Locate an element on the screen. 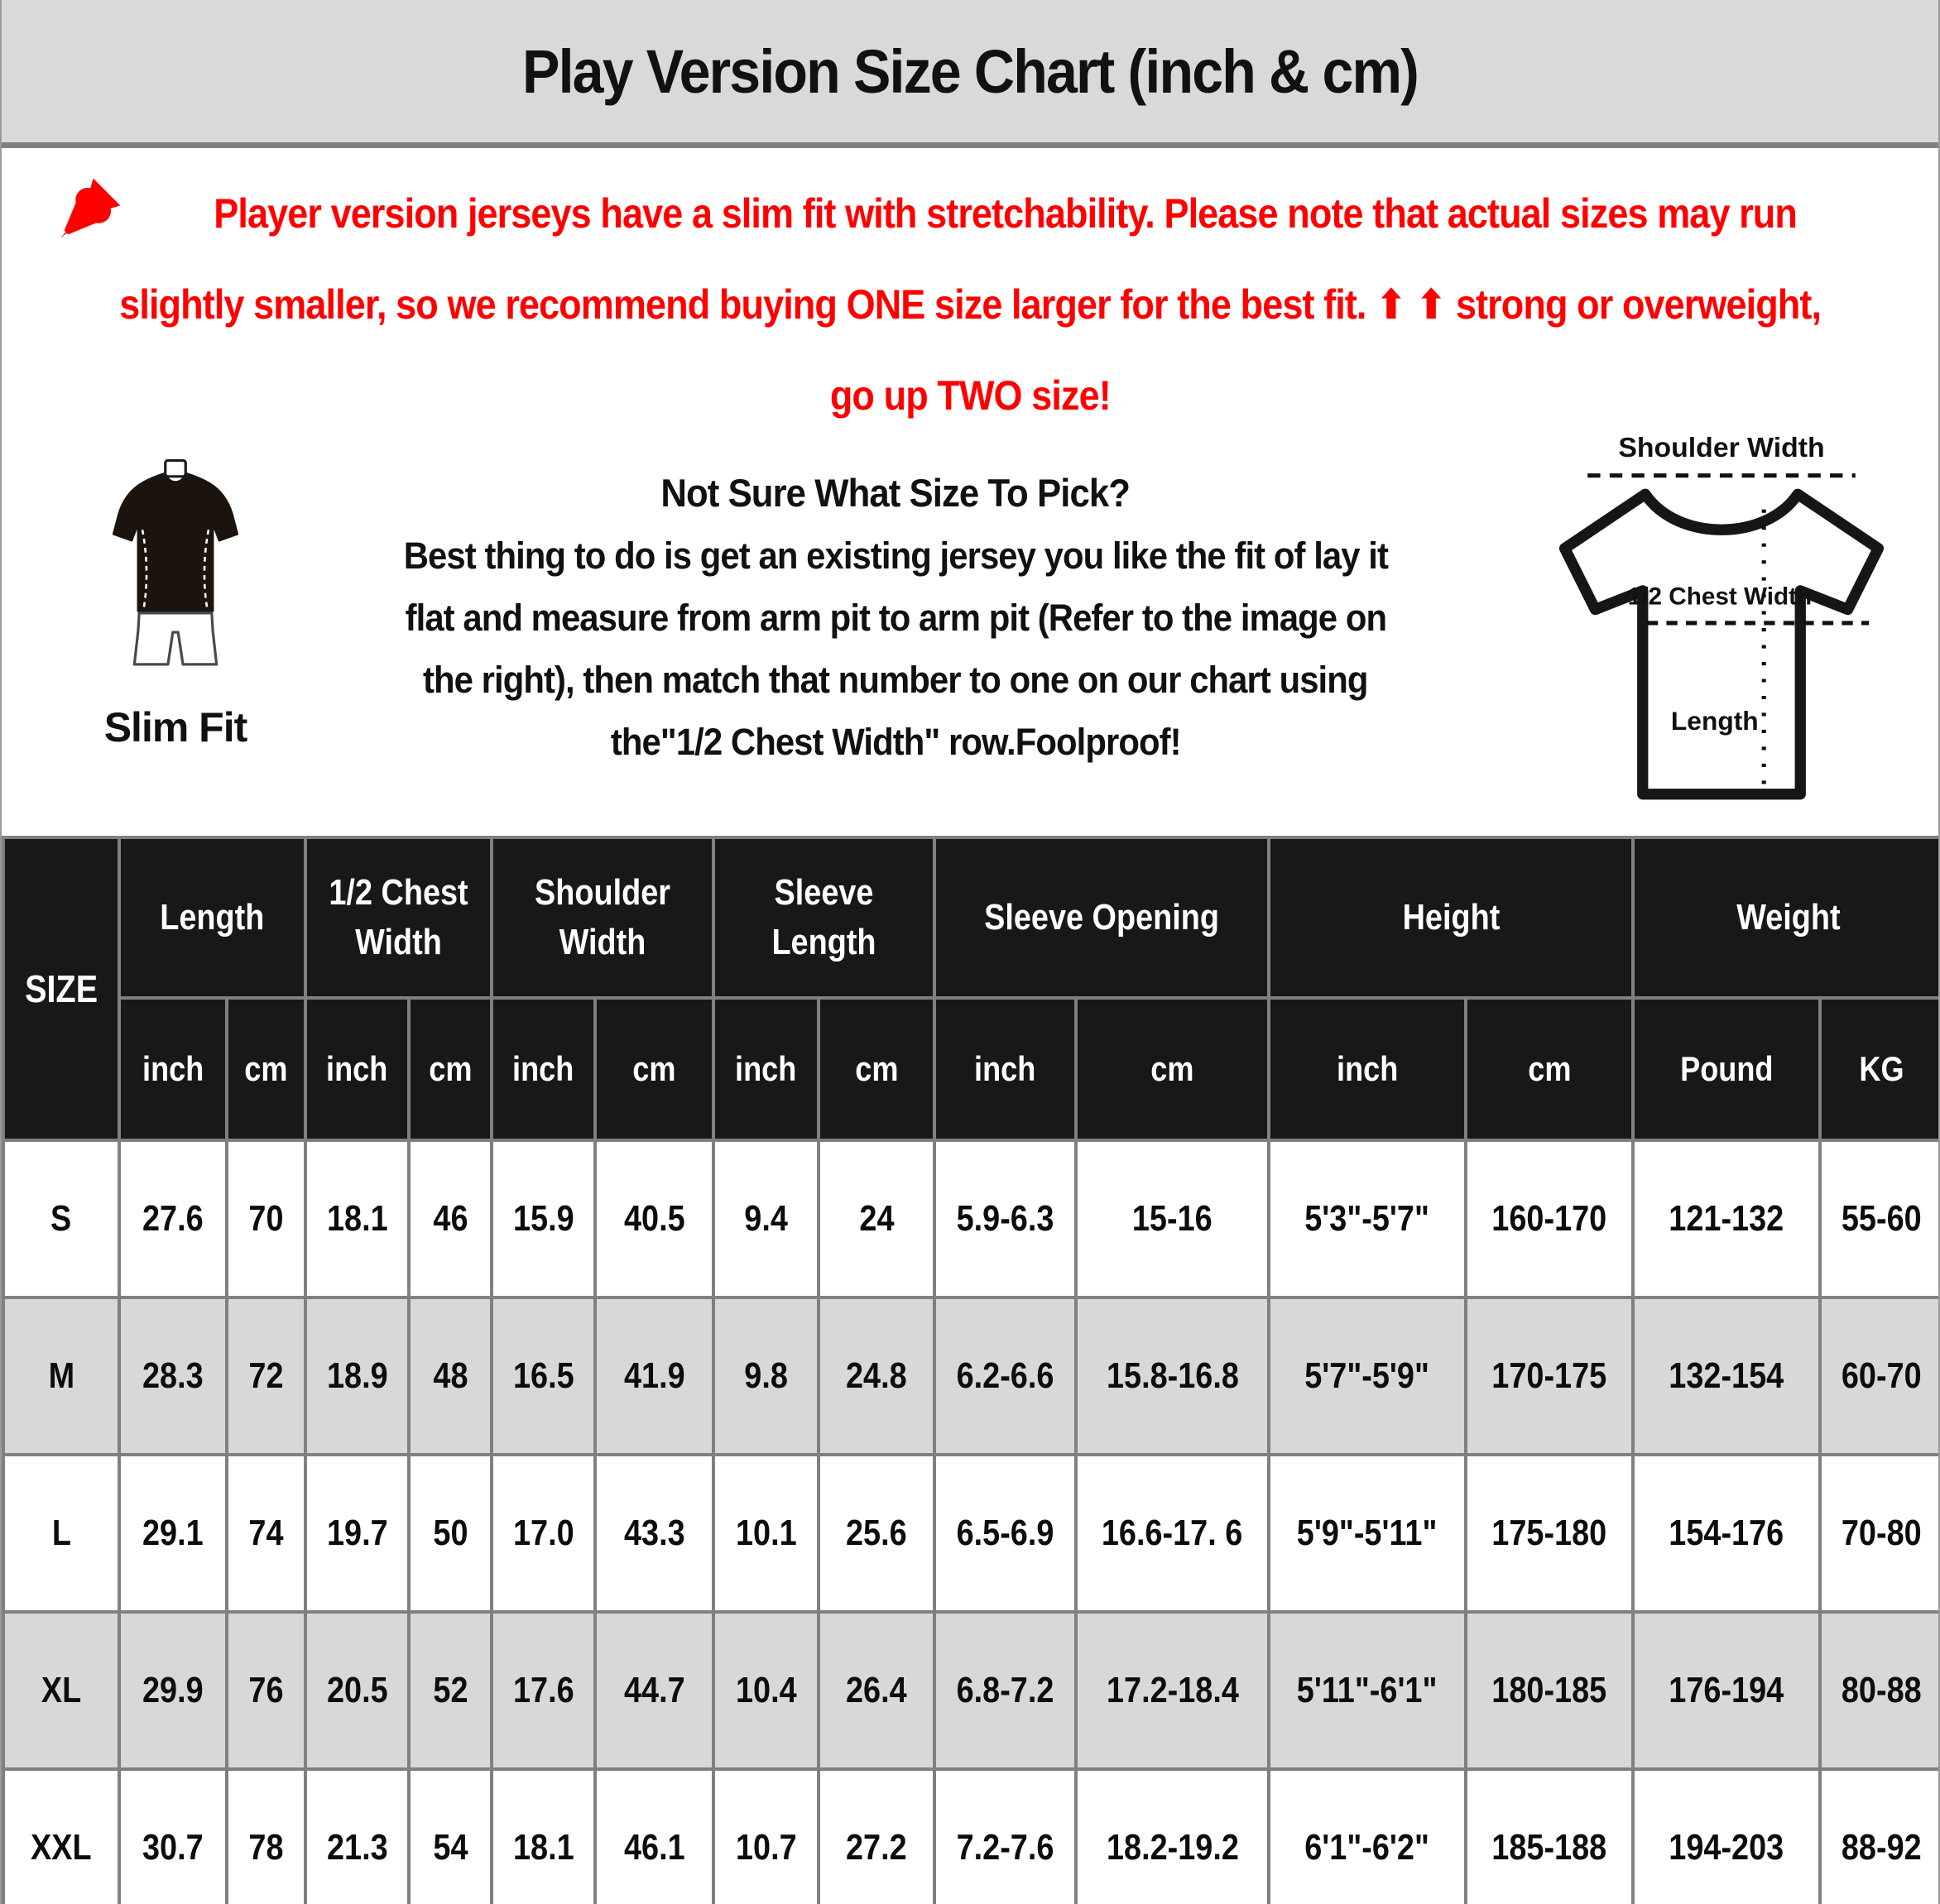 The image size is (1940, 1904). cell-value: 9.8 is located at coordinates (766, 1375).